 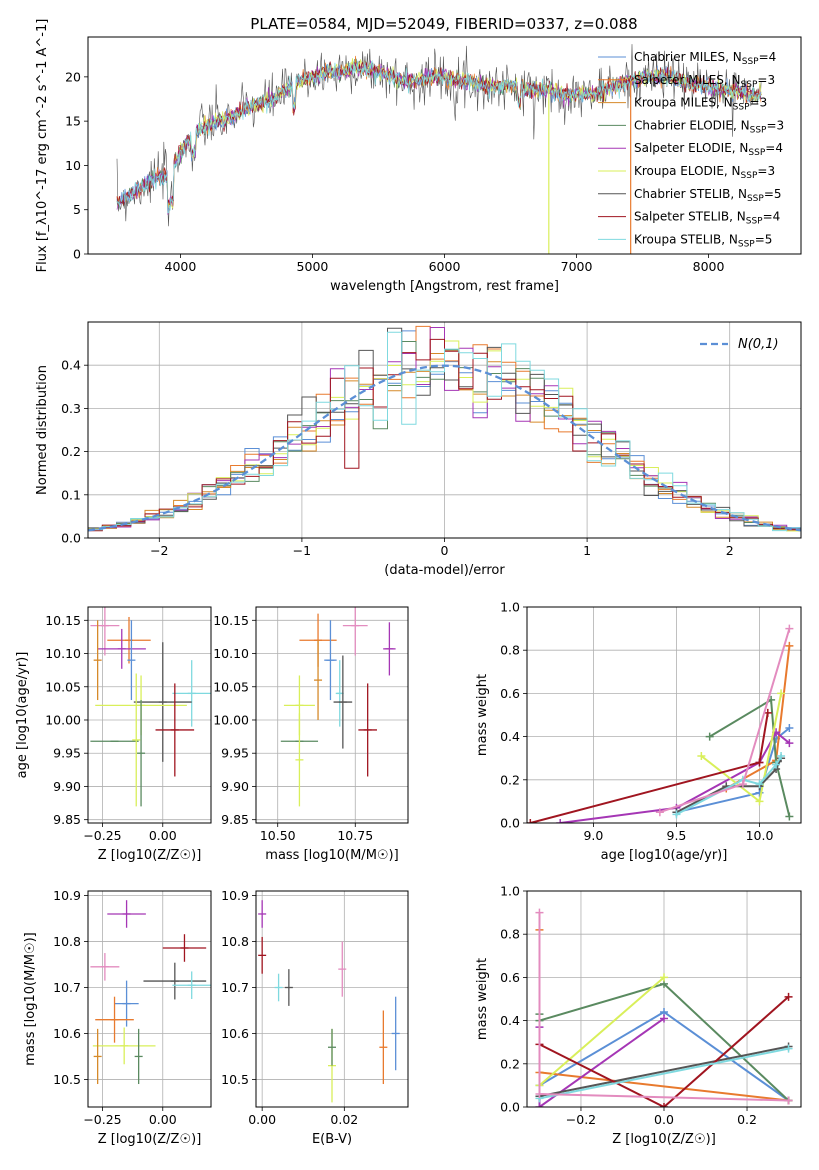 I want to click on y-tick-label: 0, so click(x=77, y=254).